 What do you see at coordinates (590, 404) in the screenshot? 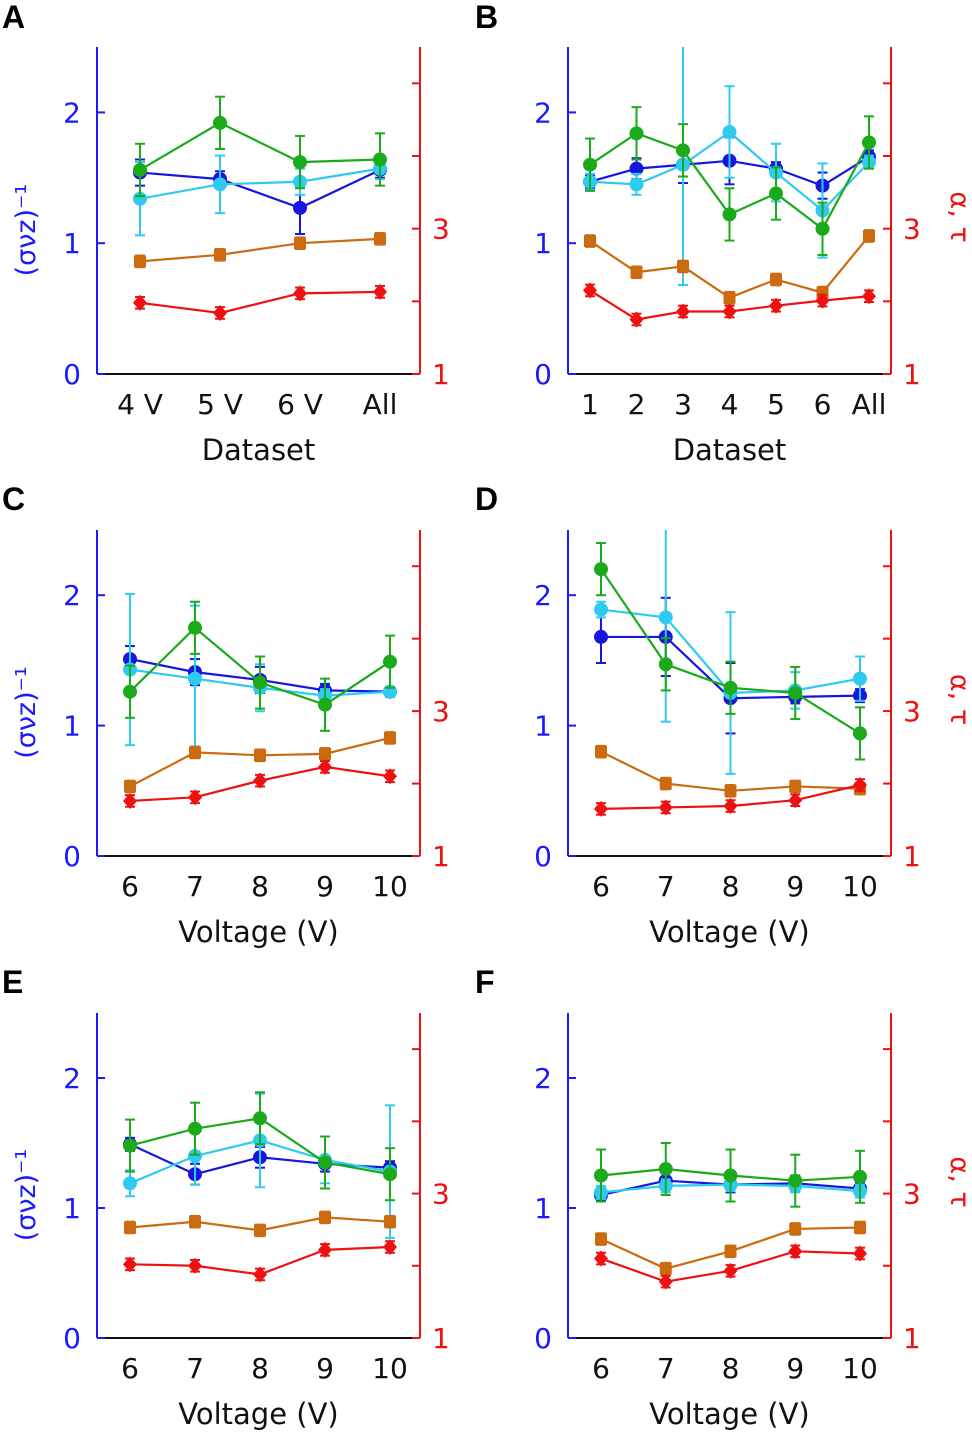
I see `x-tick-label: 1` at bounding box center [590, 404].